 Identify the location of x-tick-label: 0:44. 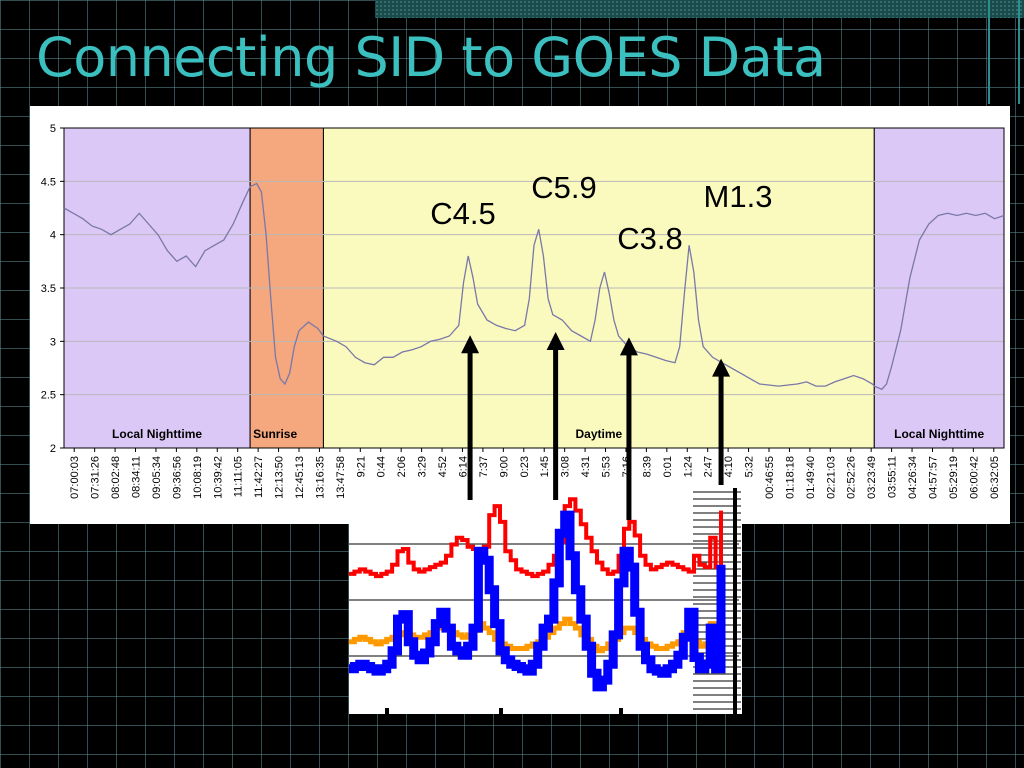
(382, 466).